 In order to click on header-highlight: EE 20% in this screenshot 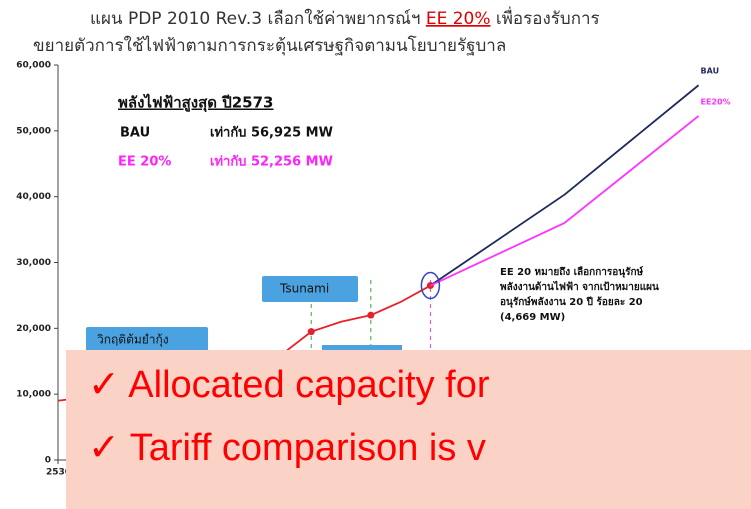, I will do `click(458, 19)`.